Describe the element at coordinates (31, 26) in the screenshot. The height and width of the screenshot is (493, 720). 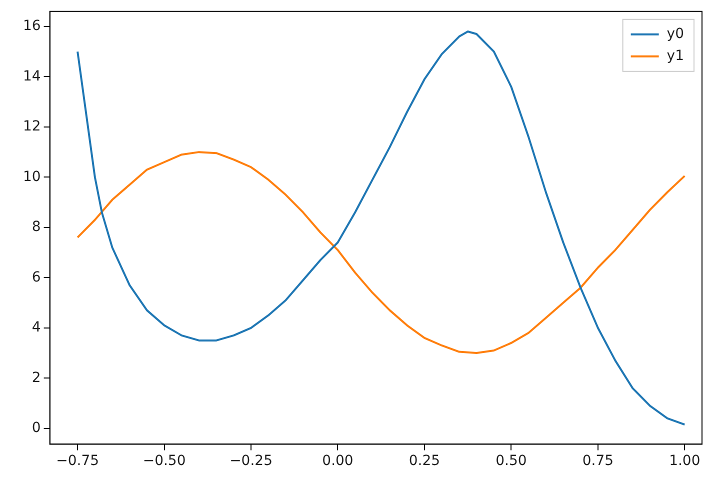
I see `y-tick-label: 16` at that location.